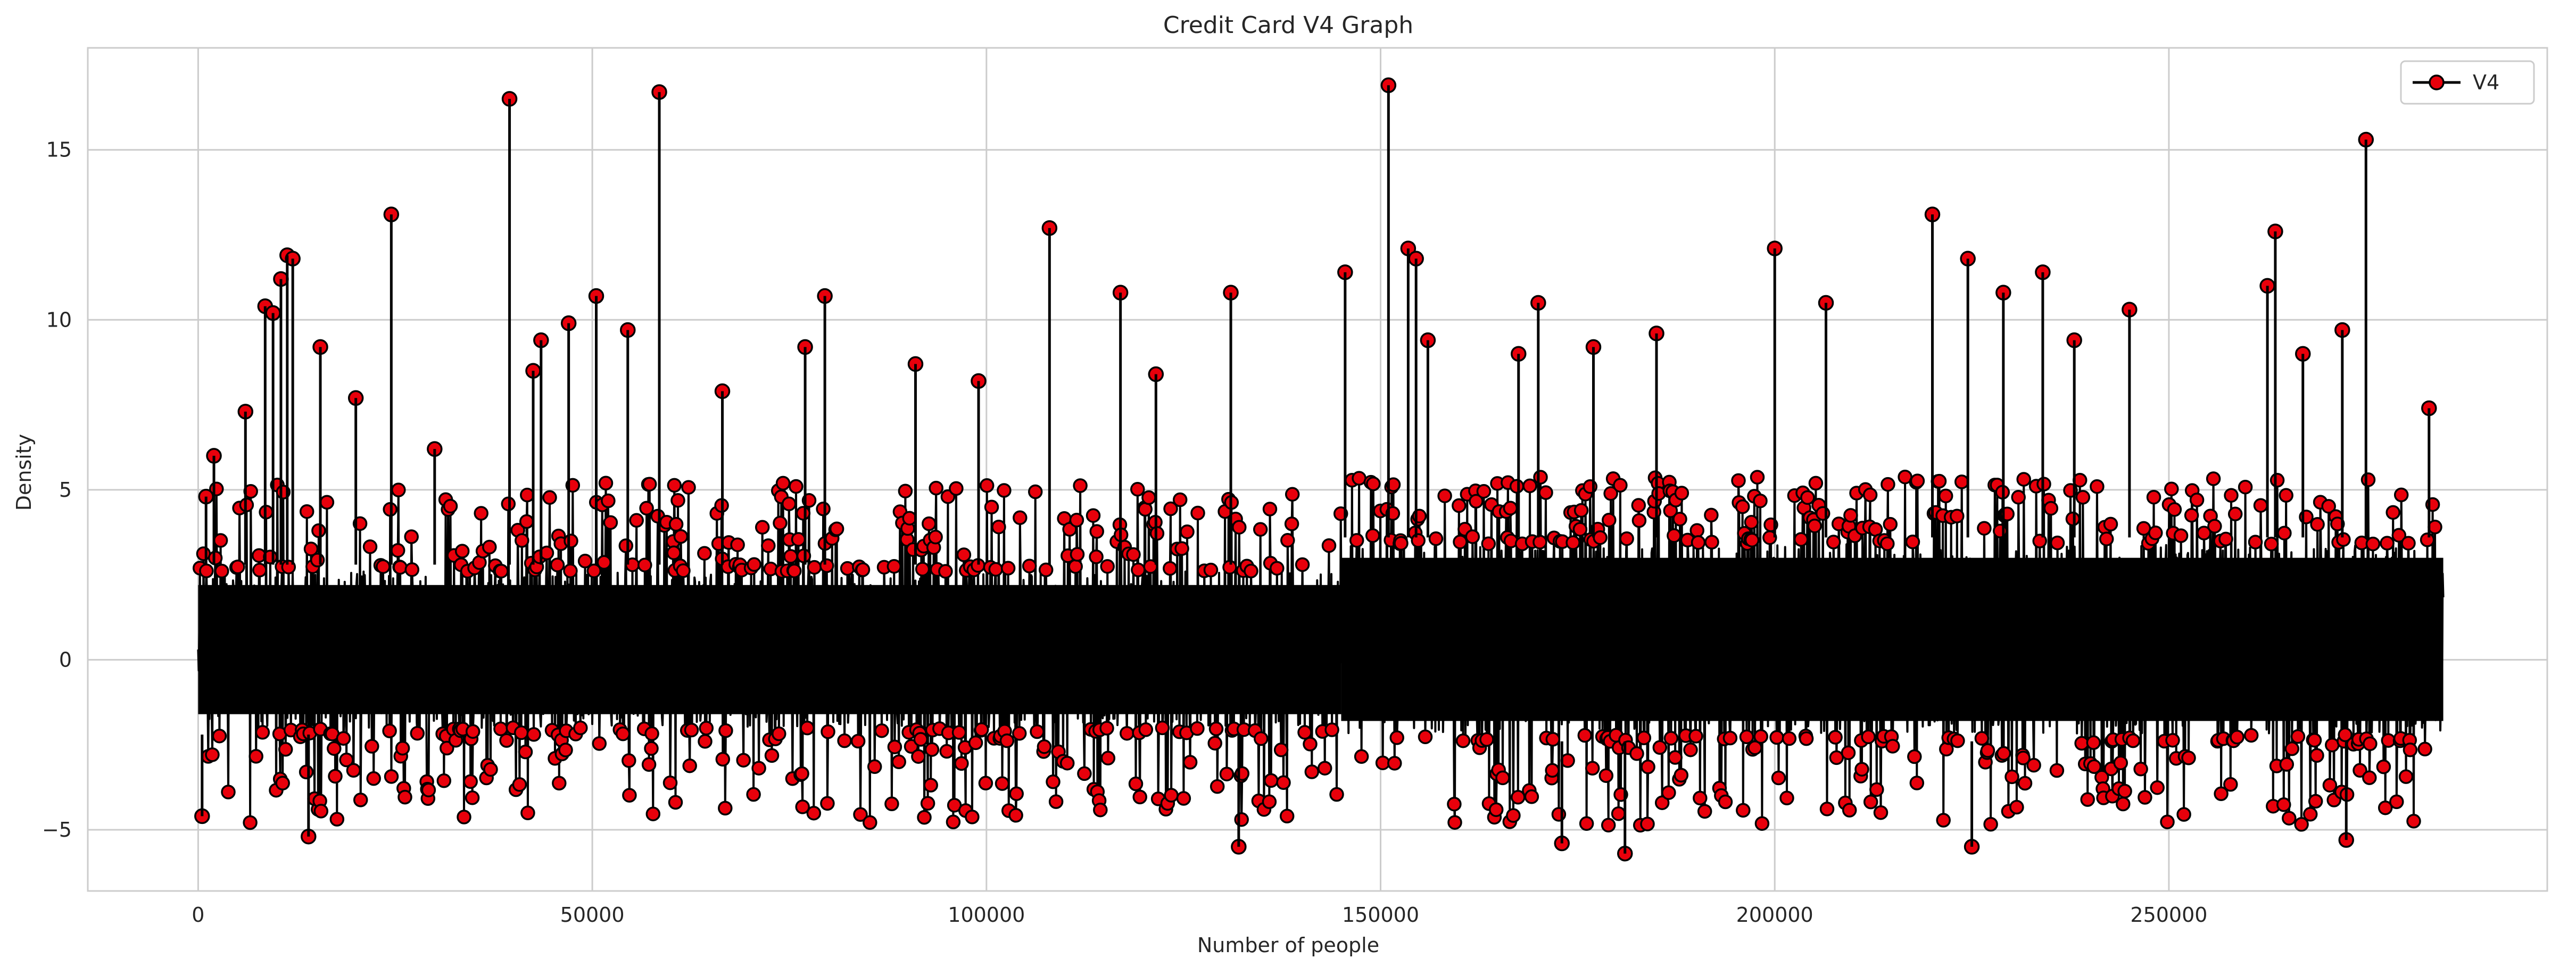  I want to click on y-tick-label: 10, so click(59, 319).